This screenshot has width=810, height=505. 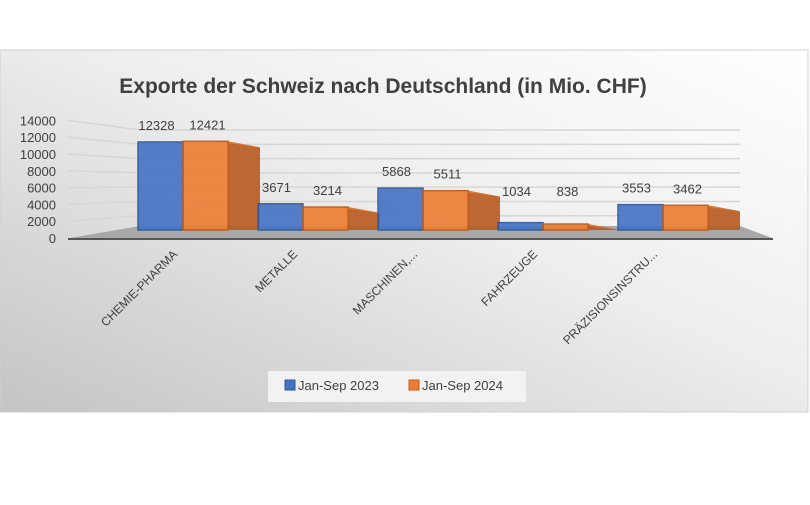 I want to click on y-tick-label: 4000, so click(x=41, y=204).